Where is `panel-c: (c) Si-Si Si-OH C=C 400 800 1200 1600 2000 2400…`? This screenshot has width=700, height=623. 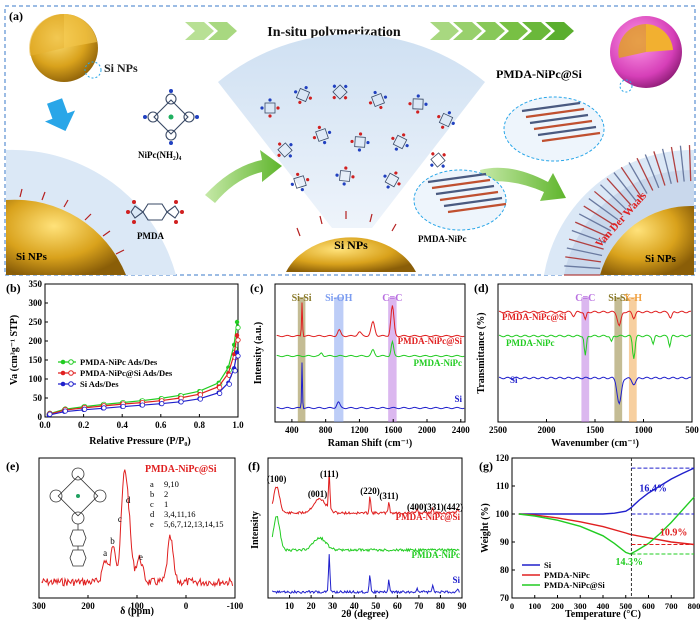 panel-c: (c) Si-Si Si-OH C=C 400 800 1200 1600 2000 2400… is located at coordinates (360, 365).